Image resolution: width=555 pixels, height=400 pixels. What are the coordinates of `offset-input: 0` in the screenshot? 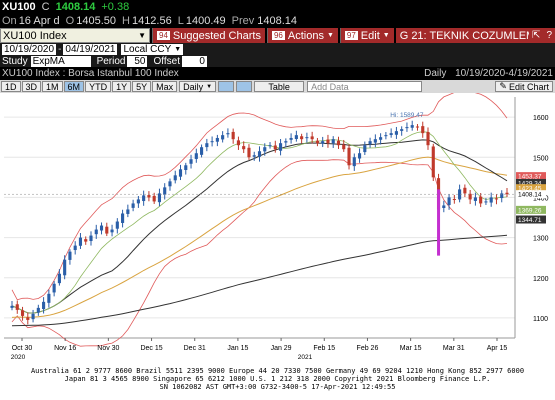 It's located at (194, 61).